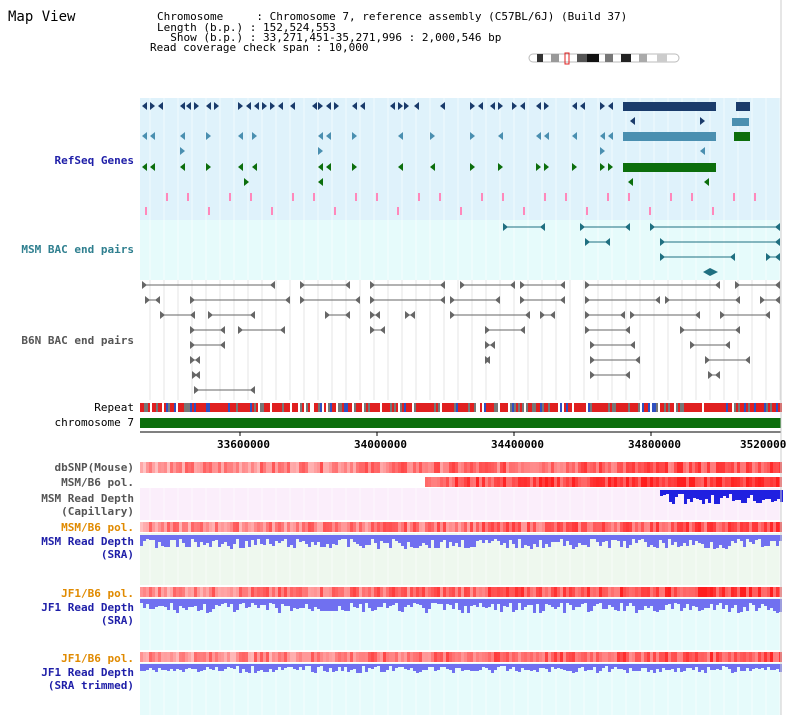  Describe the element at coordinates (398, 211) in the screenshot. I see `gene-mark` at that location.